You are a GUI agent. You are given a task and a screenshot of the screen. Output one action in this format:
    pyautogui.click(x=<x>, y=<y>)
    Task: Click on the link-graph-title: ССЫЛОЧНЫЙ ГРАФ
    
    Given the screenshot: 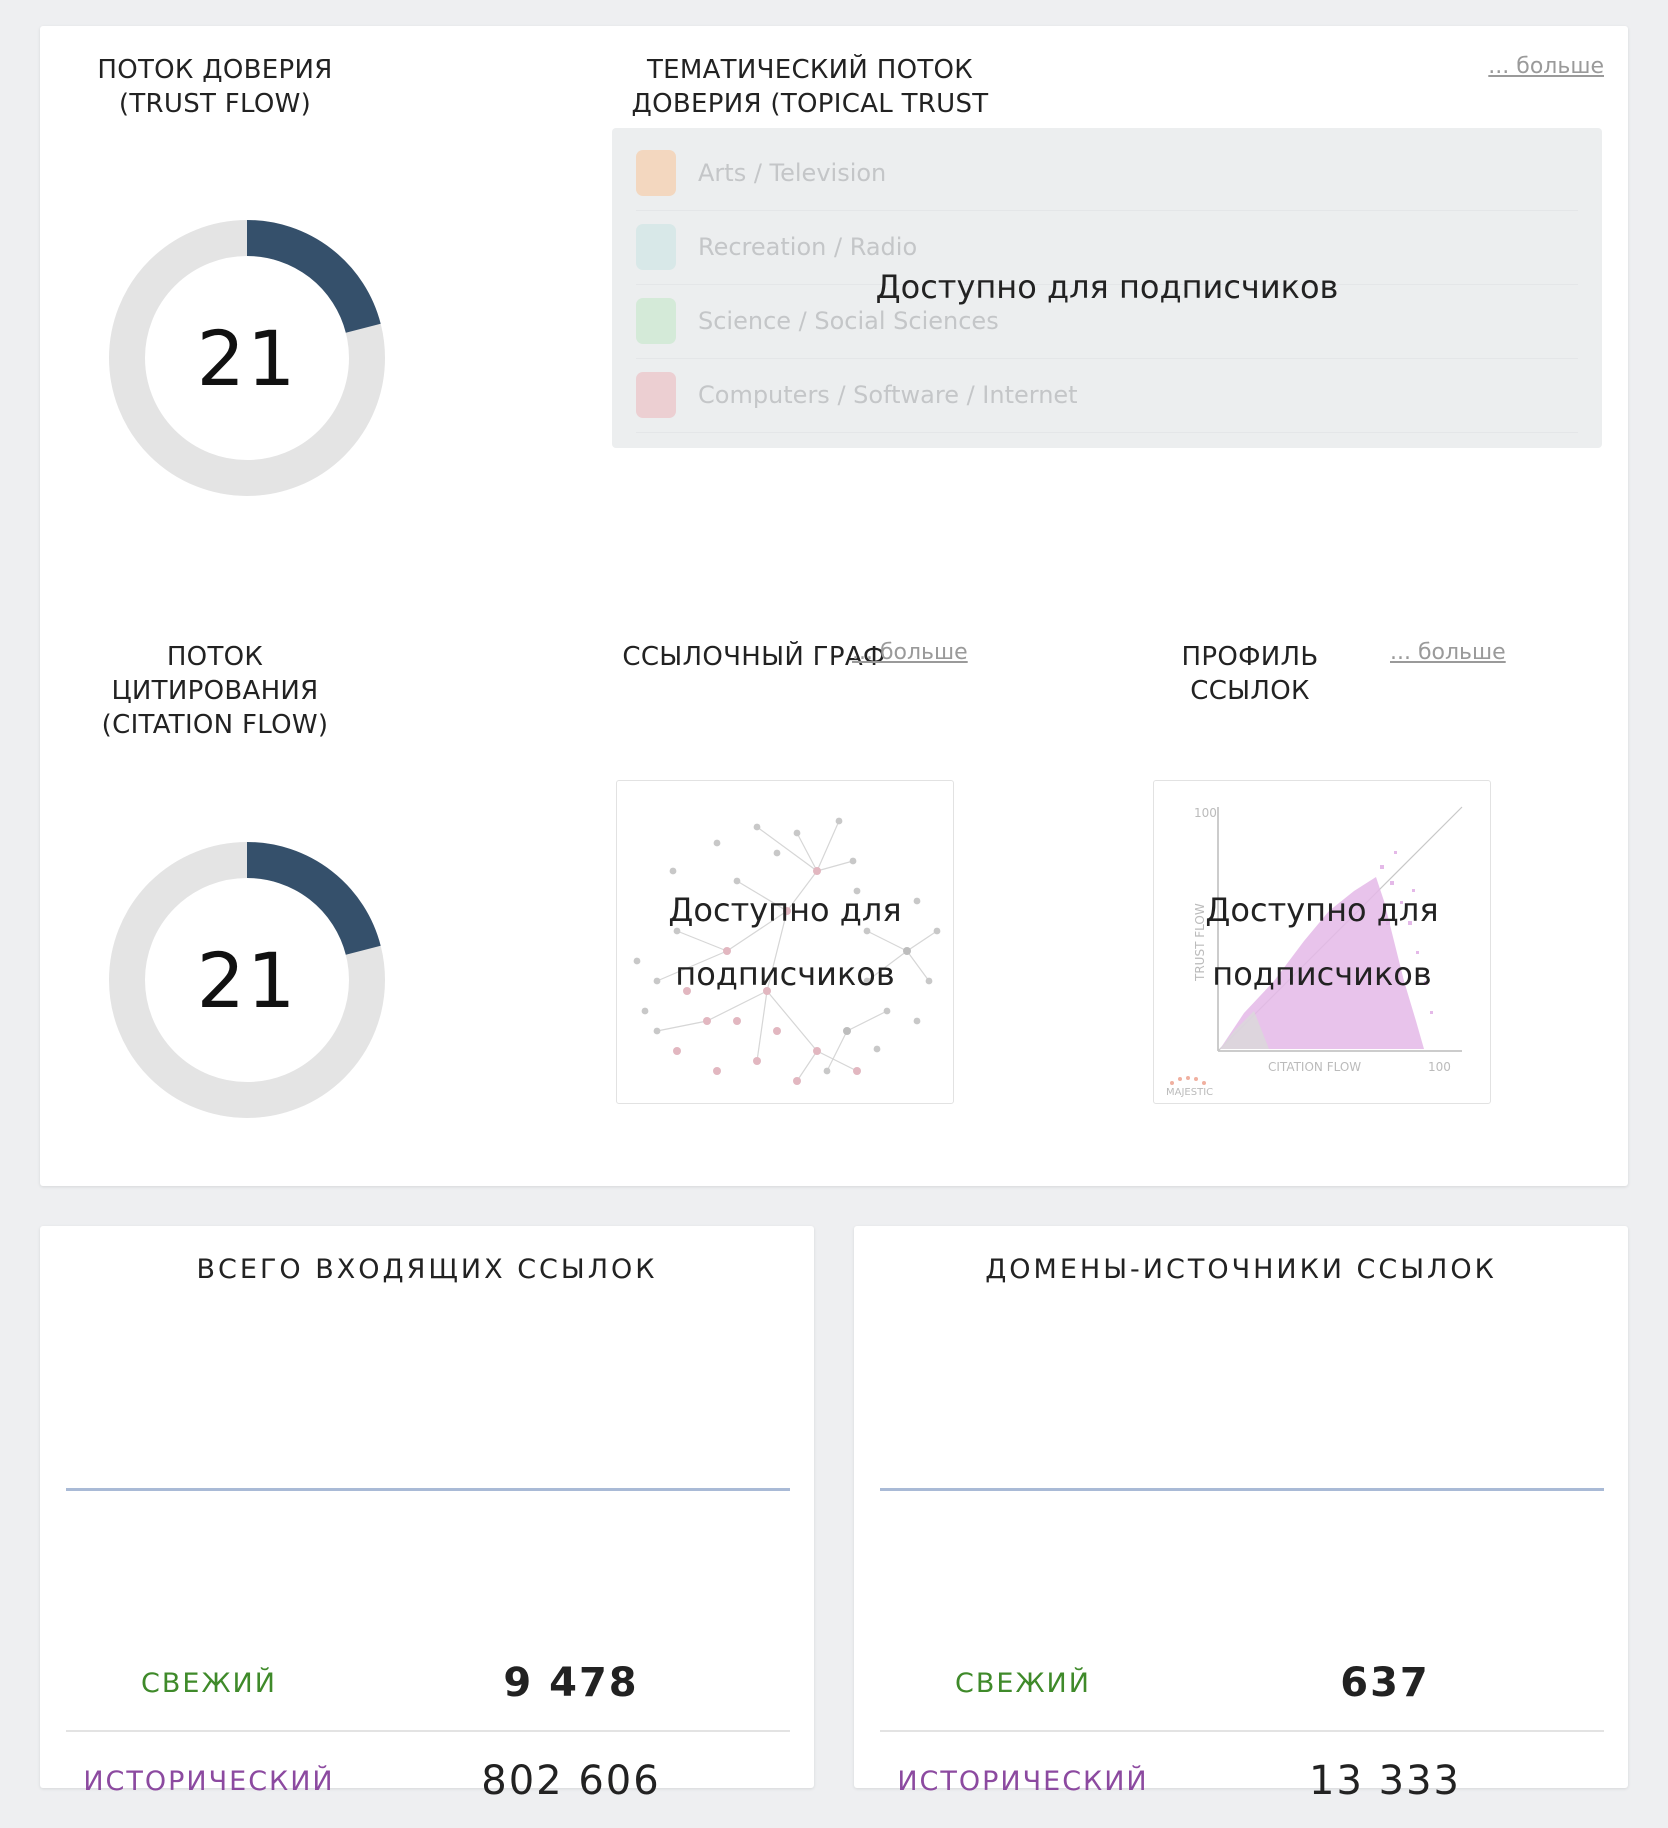 What is the action you would take?
    pyautogui.click(x=754, y=657)
    